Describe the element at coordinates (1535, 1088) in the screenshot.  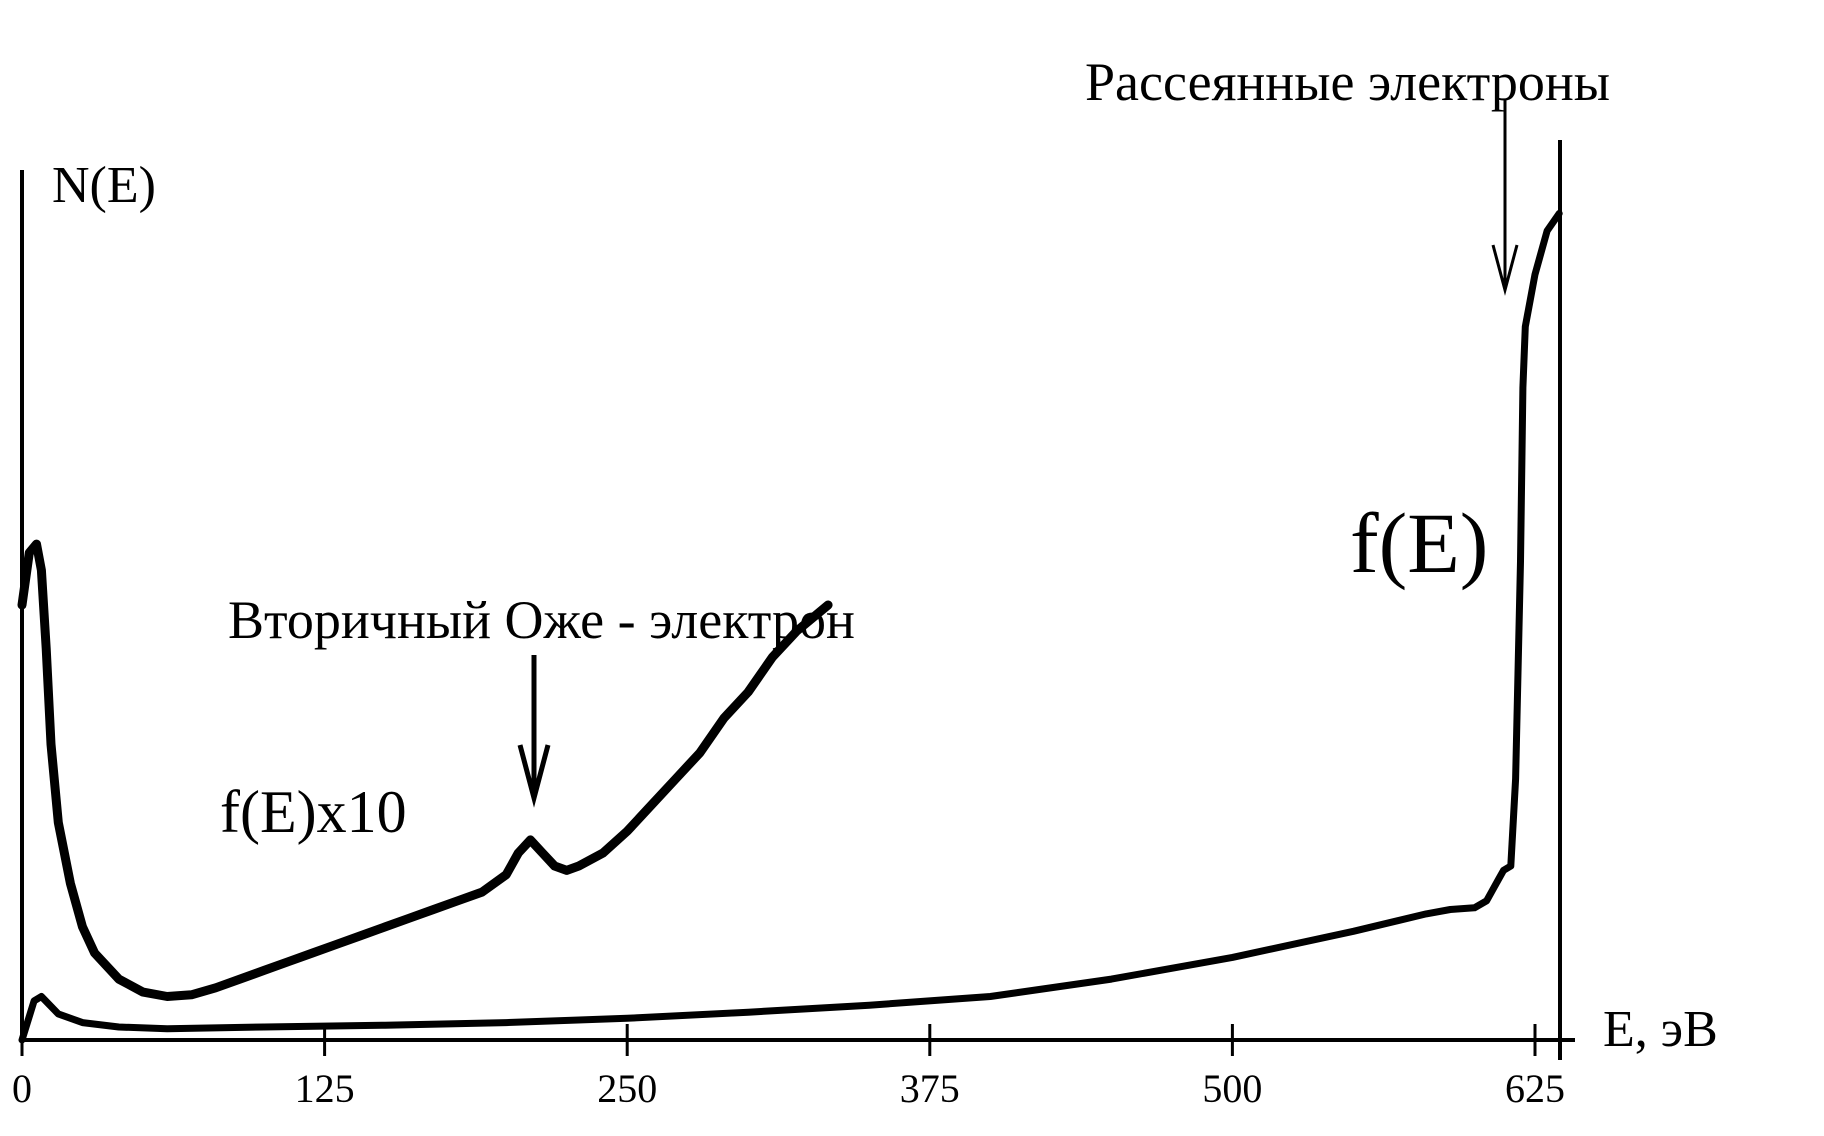
I see `x-tick-label: 625` at that location.